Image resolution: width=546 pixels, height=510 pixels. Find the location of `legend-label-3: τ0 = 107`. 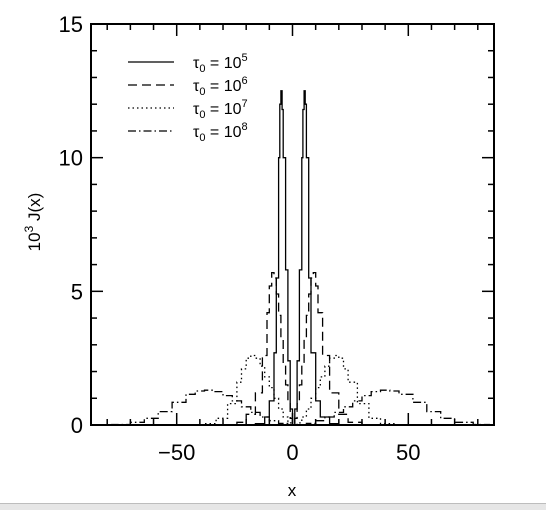

legend-label-3: τ0 = 107 is located at coordinates (220, 109).